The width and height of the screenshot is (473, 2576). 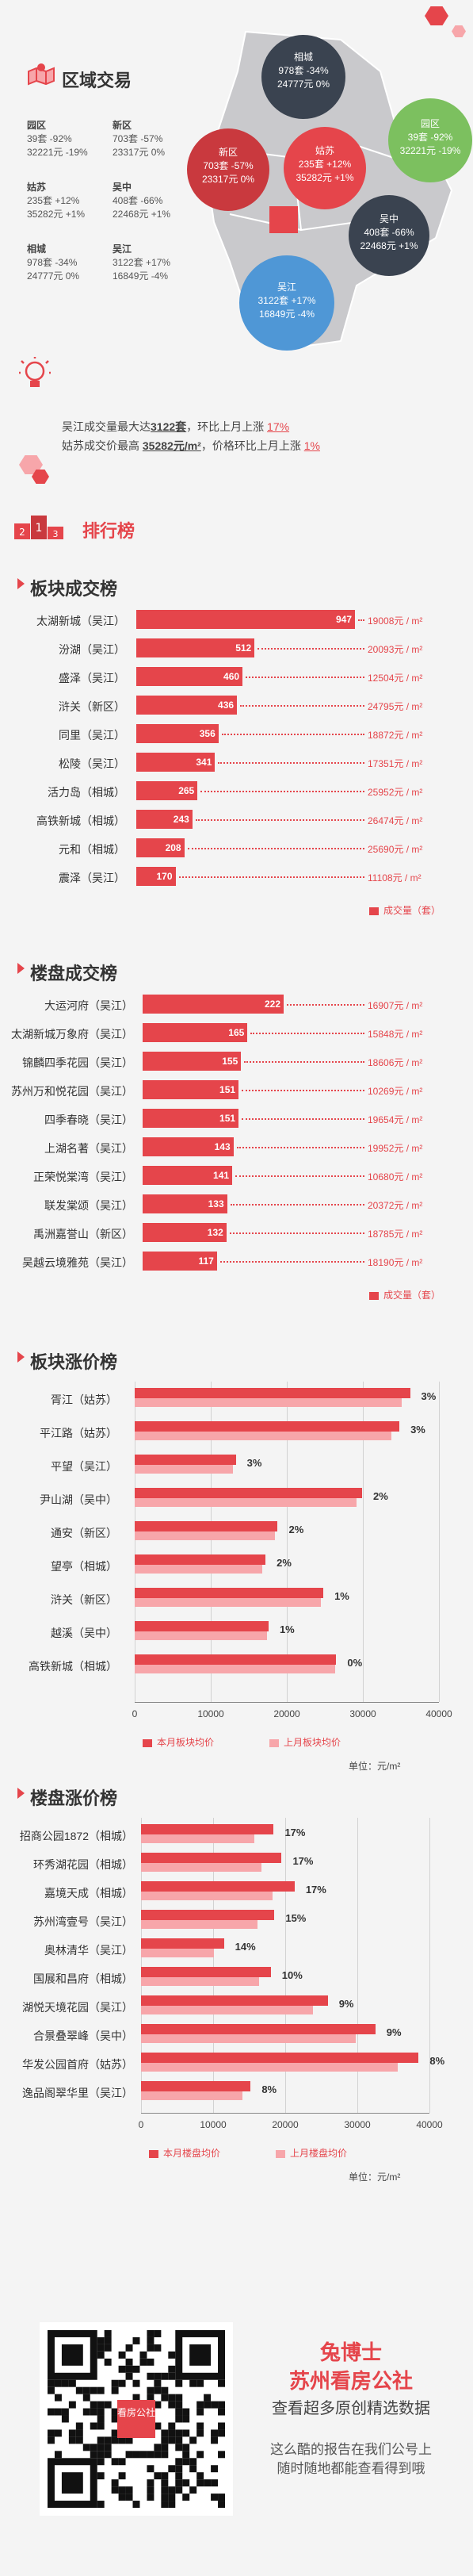 I want to click on bar-value-0-2: 460, so click(x=231, y=676).